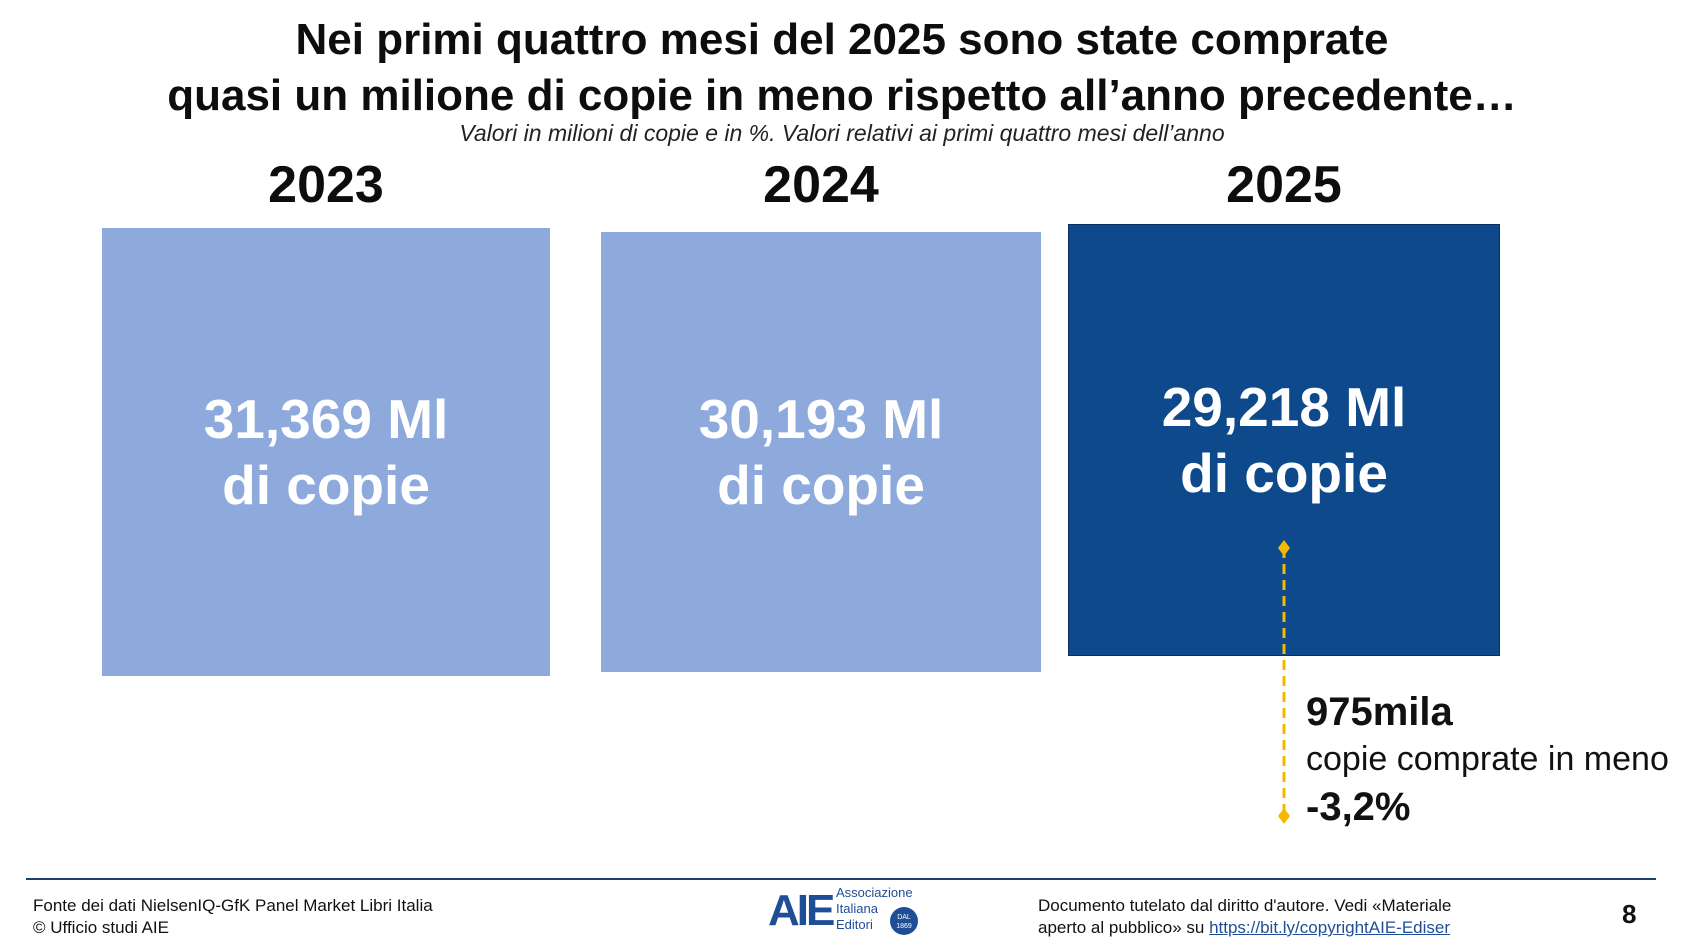 The width and height of the screenshot is (1684, 939). What do you see at coordinates (101, 927) in the screenshot?
I see `copyright-office: © Ufficio studi AIE` at bounding box center [101, 927].